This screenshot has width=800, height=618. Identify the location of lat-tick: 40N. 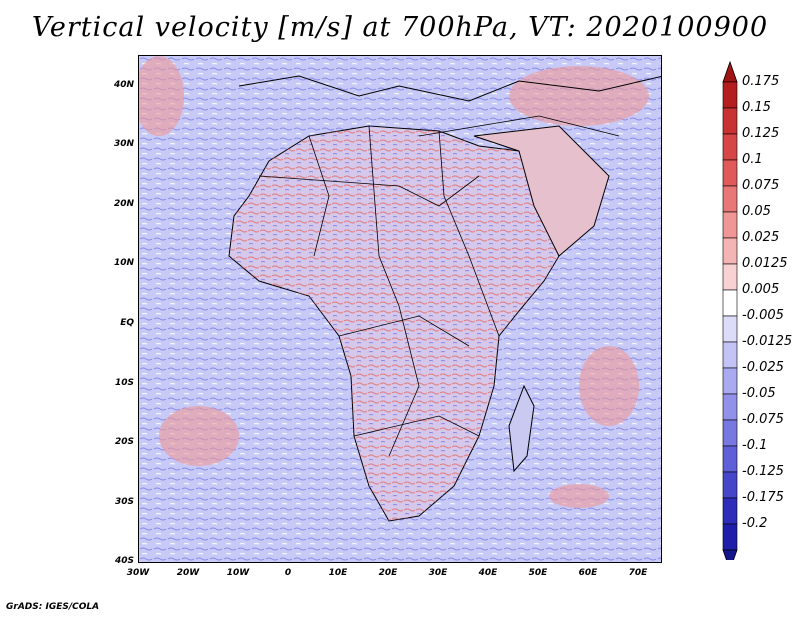
(123, 85).